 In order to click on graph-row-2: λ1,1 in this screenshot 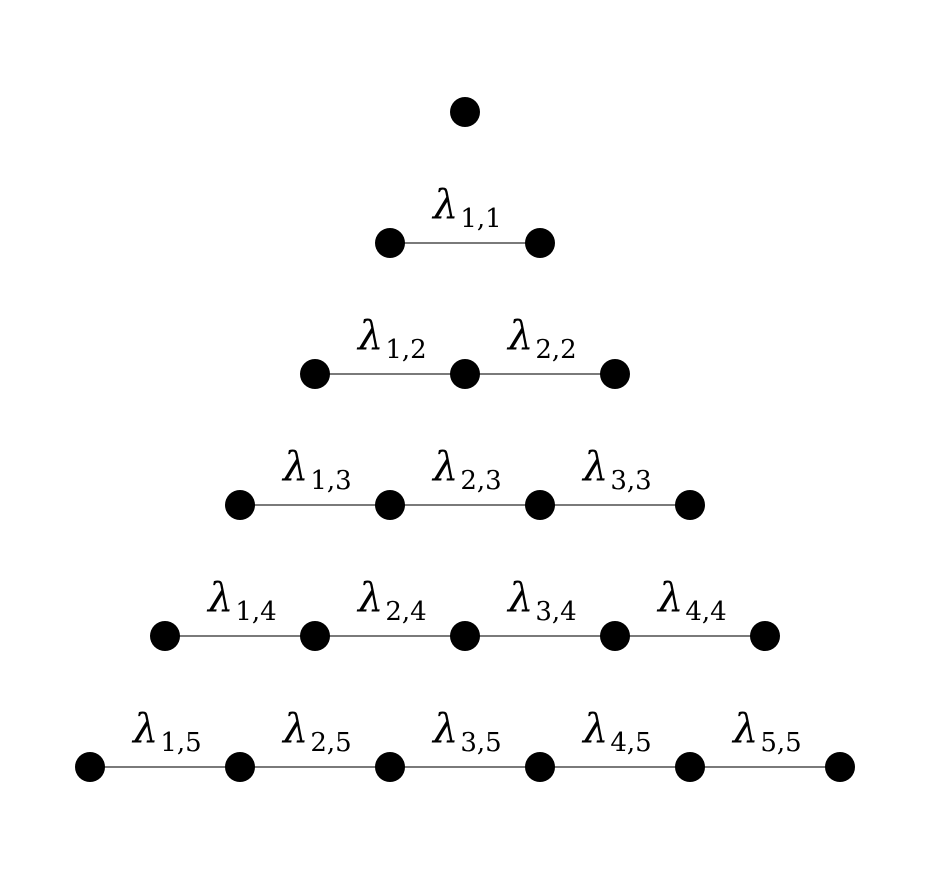, I will do `click(465, 220)`.